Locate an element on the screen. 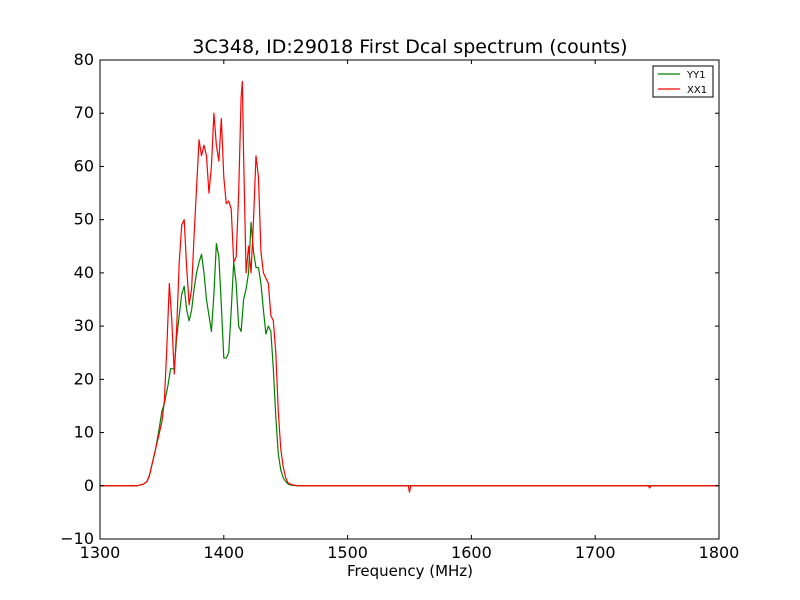  y-tick-label: 60 is located at coordinates (84, 165).